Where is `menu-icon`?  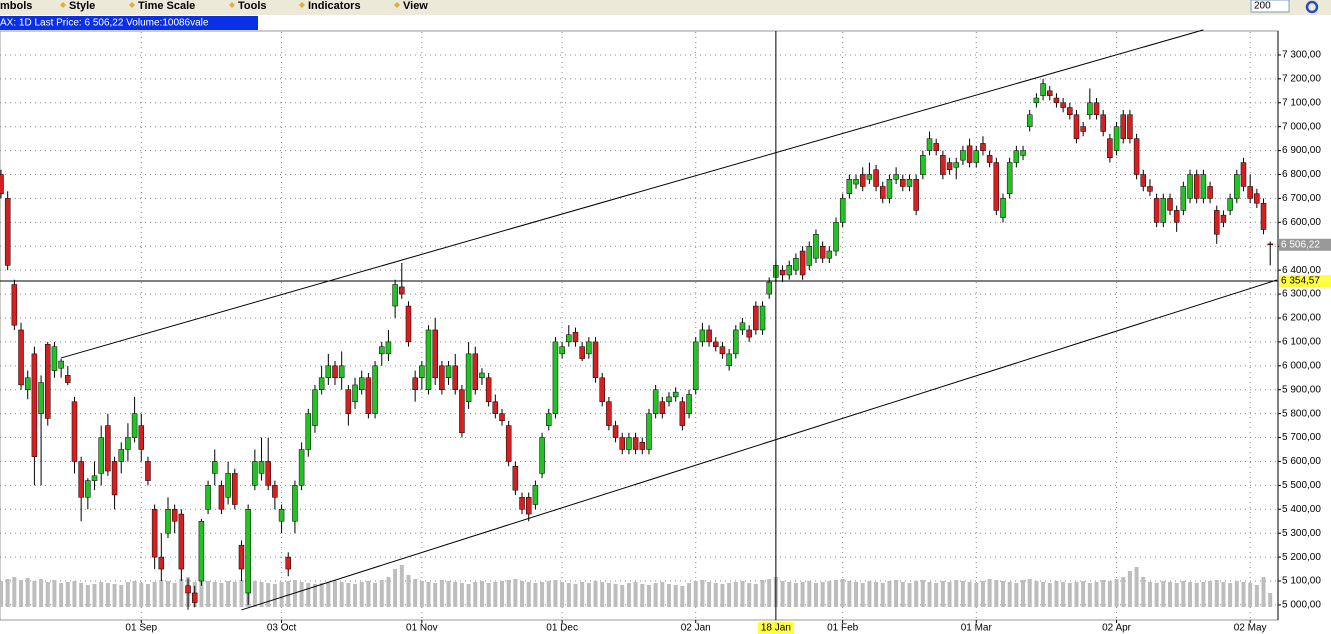
menu-icon is located at coordinates (397, 5).